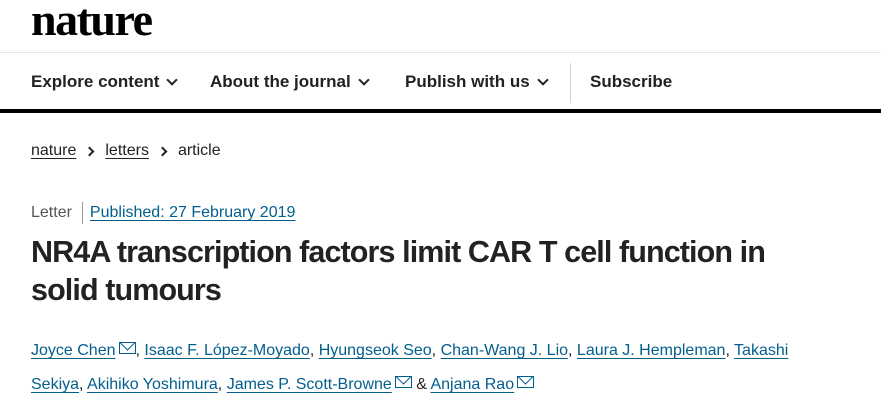 The height and width of the screenshot is (407, 881). I want to click on breadcrumb-article: article, so click(199, 150).